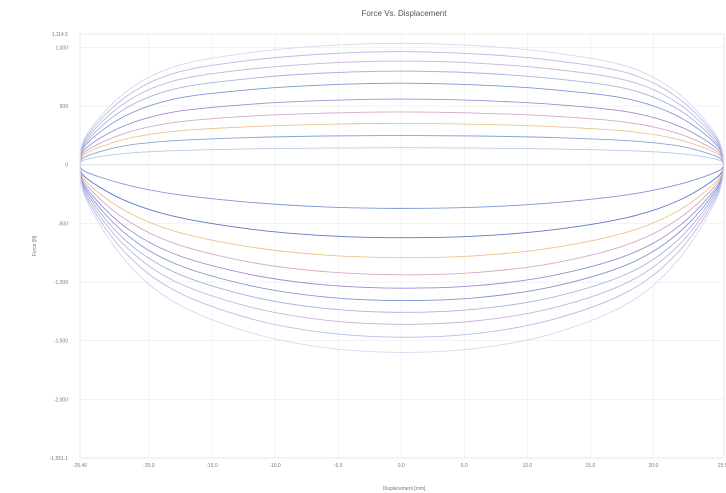  Describe the element at coordinates (591, 466) in the screenshot. I see `x-tick-label: 15.0` at that location.